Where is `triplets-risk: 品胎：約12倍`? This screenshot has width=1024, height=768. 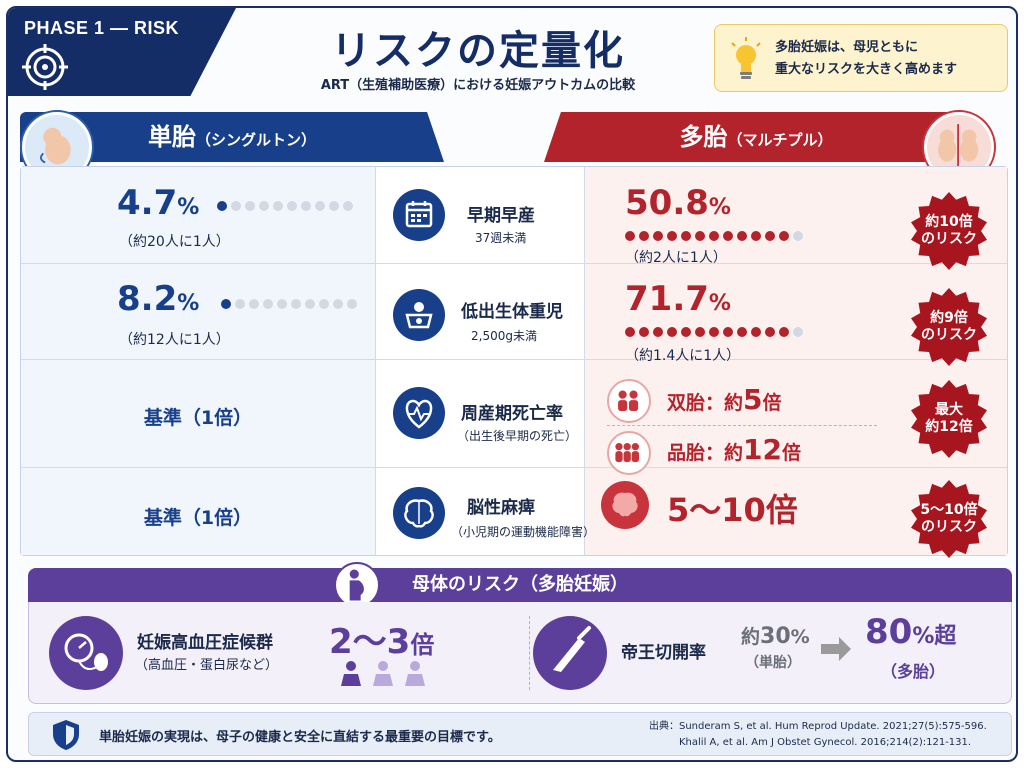
triplets-risk: 品胎：約12倍 is located at coordinates (734, 449).